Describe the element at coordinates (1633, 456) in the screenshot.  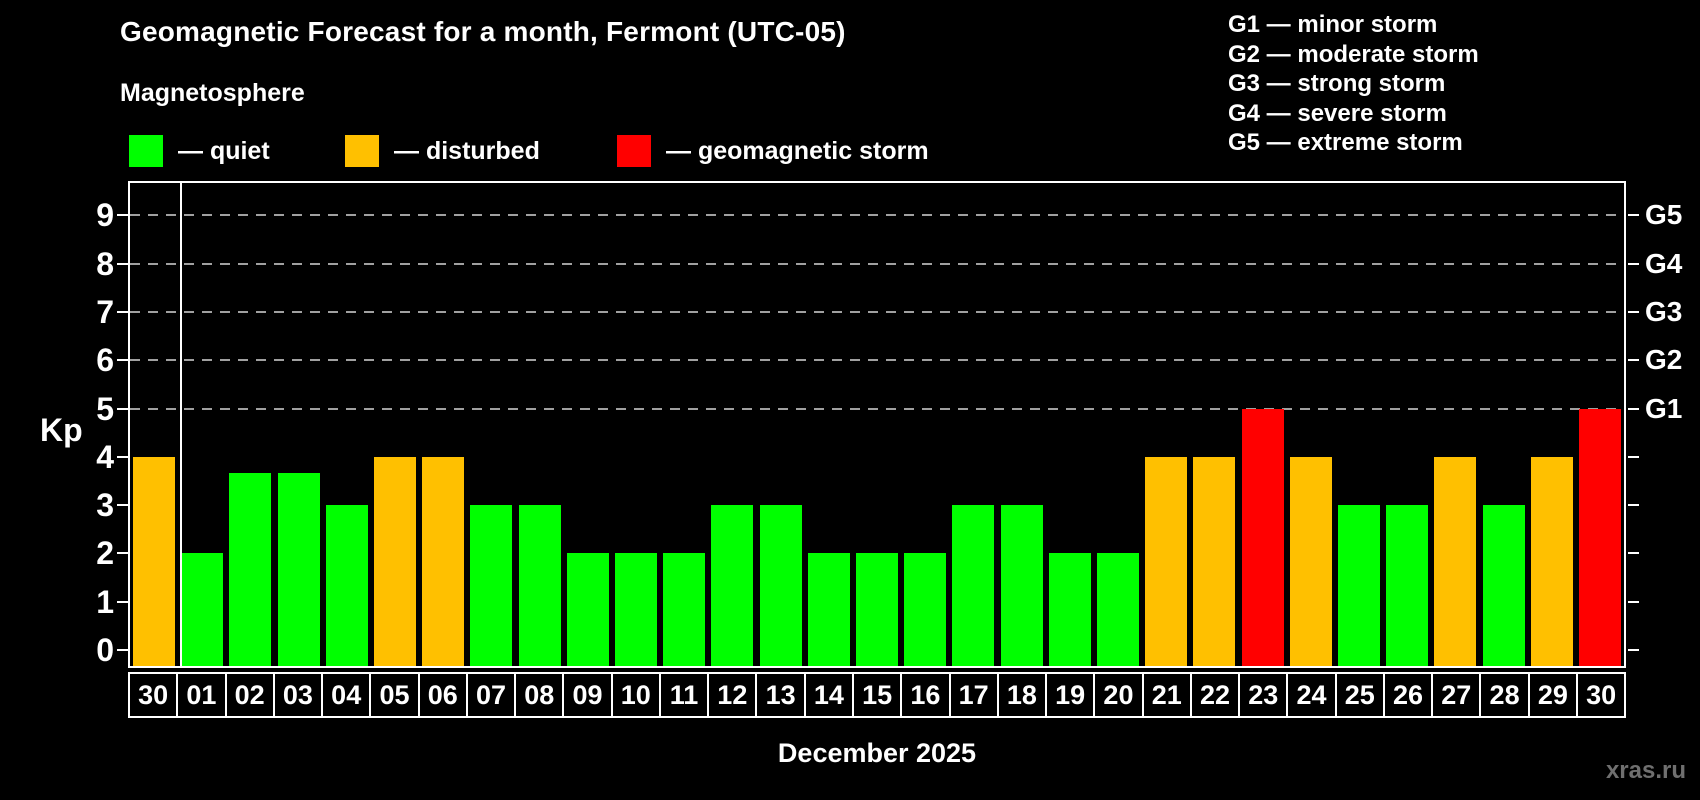
I see `right-tick-kp4` at that location.